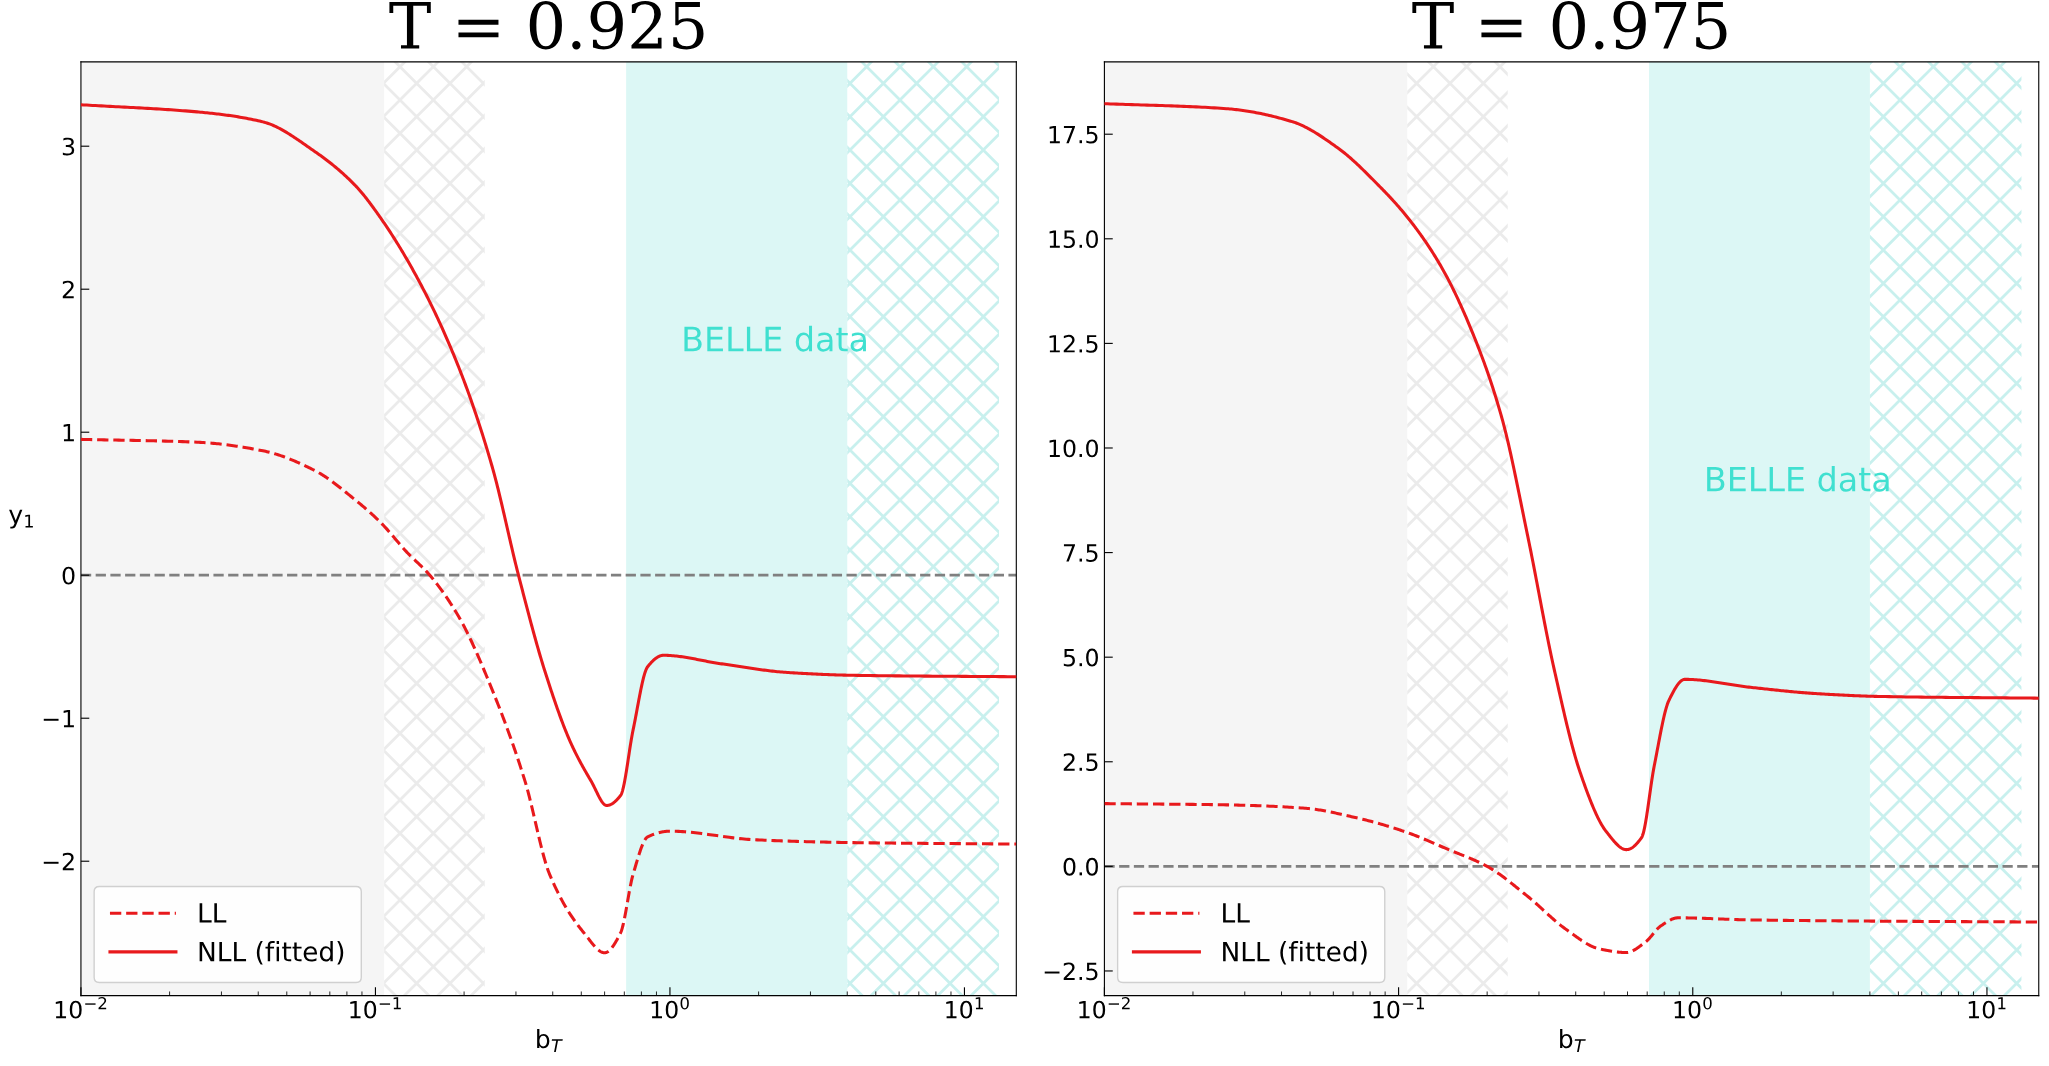 Image resolution: width=2049 pixels, height=1066 pixels. What do you see at coordinates (68, 432) in the screenshot?
I see `y-tick-label: 1` at bounding box center [68, 432].